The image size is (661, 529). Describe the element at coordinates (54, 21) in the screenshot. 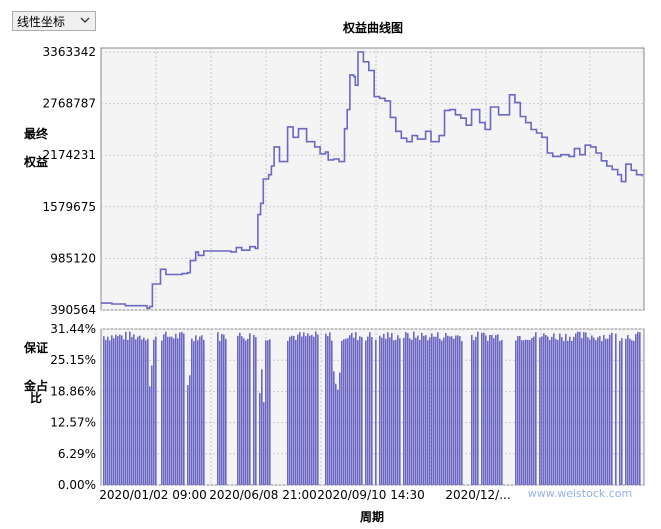

I see `scale-select: 线性坐标` at that location.